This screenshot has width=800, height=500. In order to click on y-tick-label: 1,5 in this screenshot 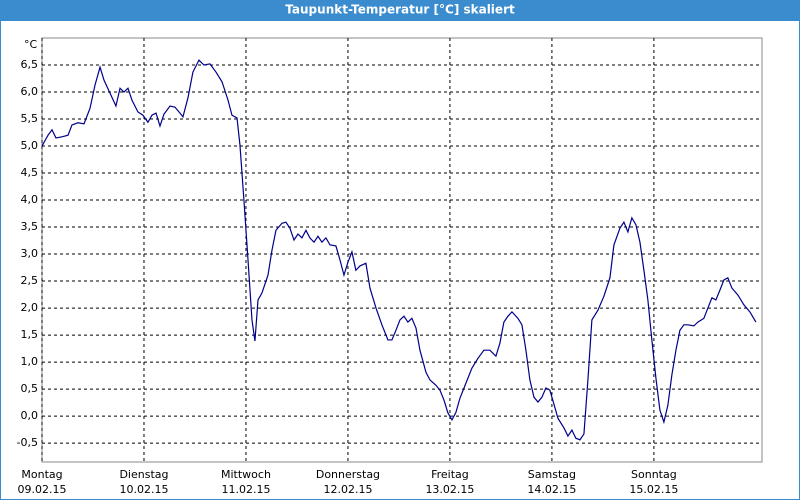, I will do `click(30, 334)`.